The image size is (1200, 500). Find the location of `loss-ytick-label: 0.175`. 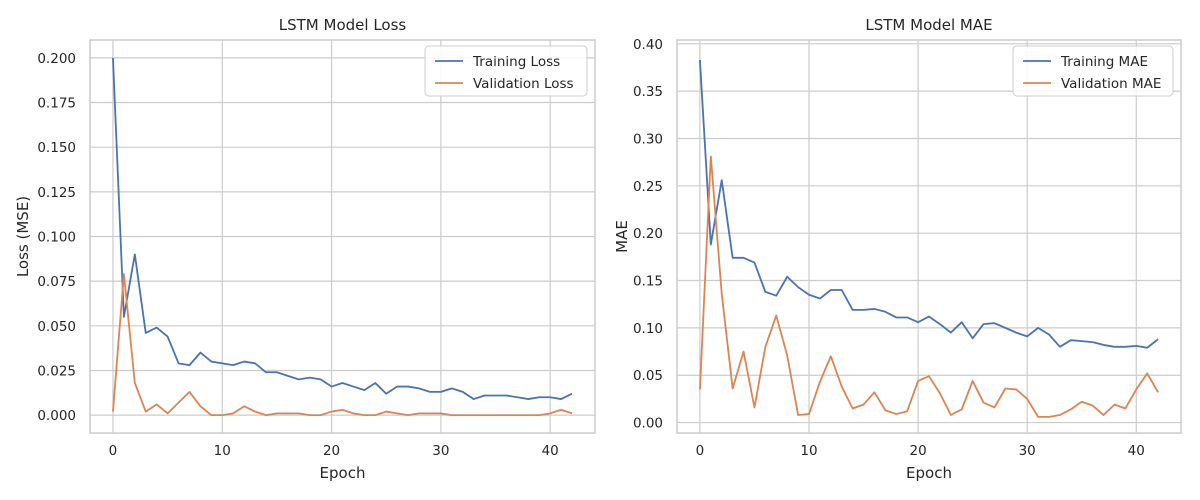

loss-ytick-label: 0.175 is located at coordinates (56, 104).